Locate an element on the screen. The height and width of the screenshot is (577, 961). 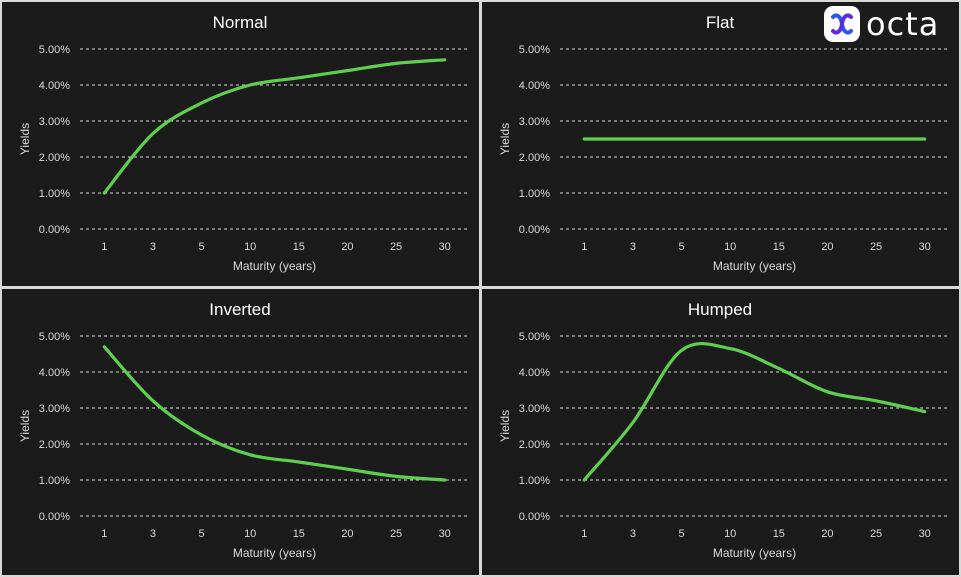
octa-logo-icon is located at coordinates (842, 24).